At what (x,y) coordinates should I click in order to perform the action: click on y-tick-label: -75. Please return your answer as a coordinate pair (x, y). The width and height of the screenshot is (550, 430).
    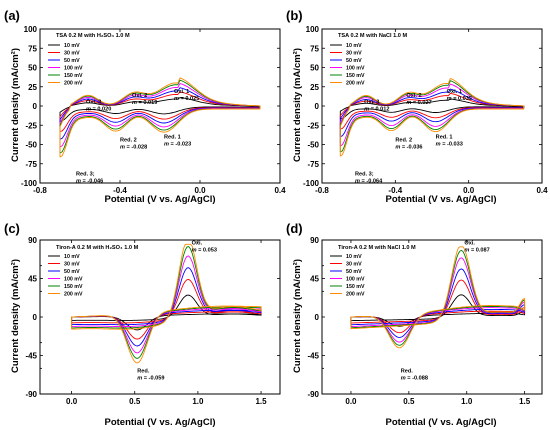
    Looking at the image, I should click on (313, 164).